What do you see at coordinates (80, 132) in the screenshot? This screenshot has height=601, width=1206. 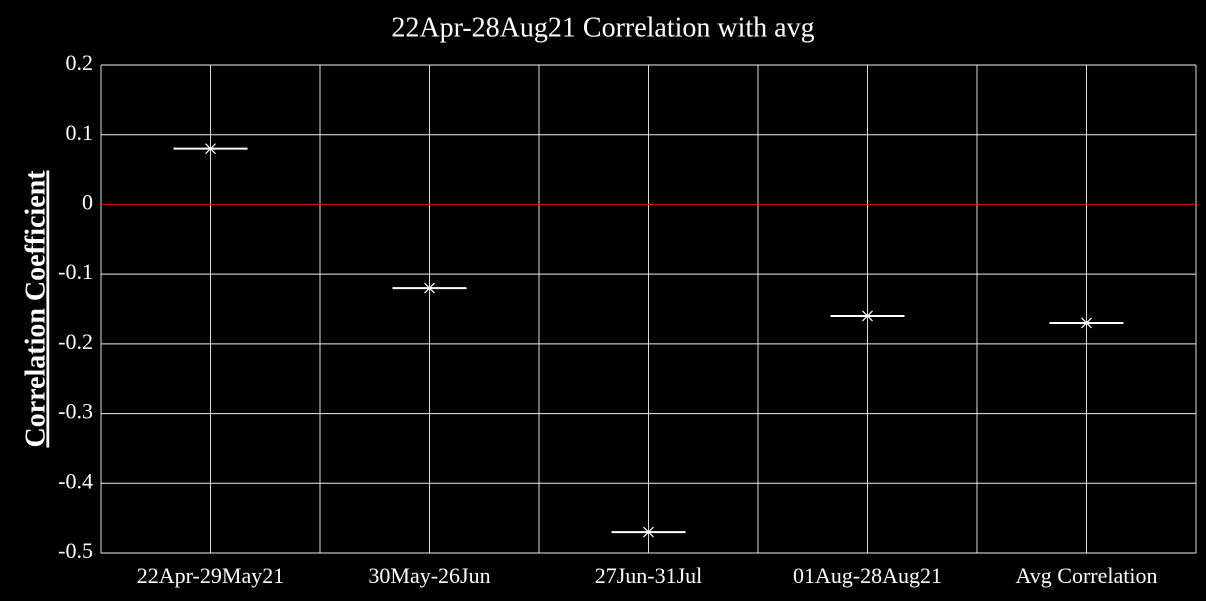 I see `y-tick-label: 0.1` at bounding box center [80, 132].